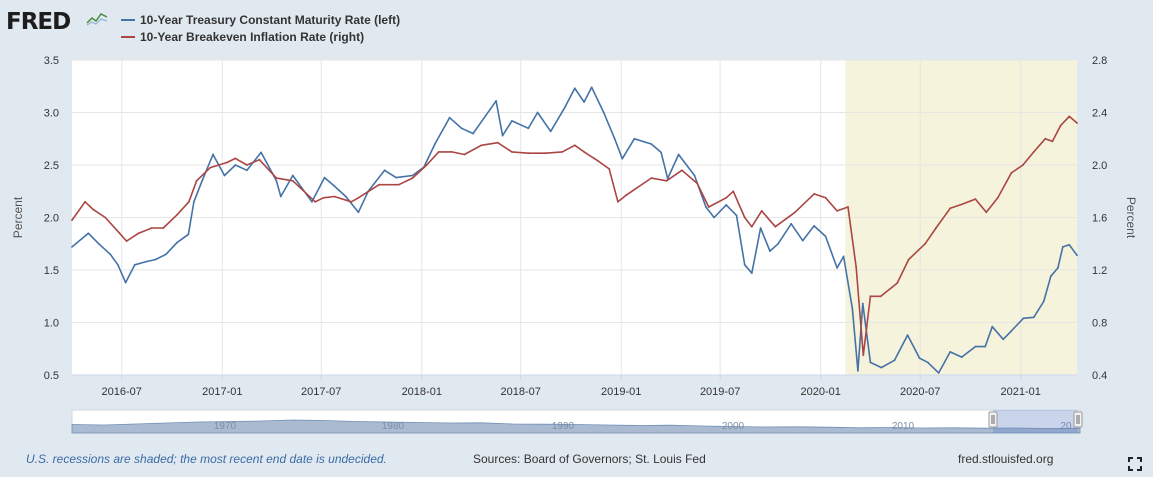 This screenshot has width=1153, height=477. I want to click on navigator-handle-right, so click(1078, 419).